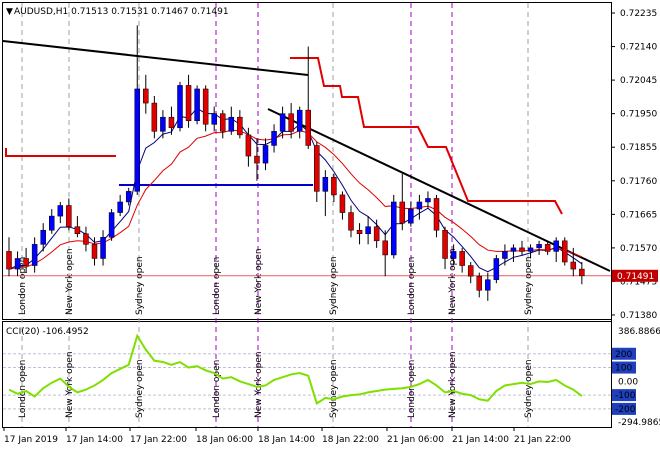 The height and width of the screenshot is (450, 660). I want to click on price-tick-label: 0.72235, so click(638, 14).